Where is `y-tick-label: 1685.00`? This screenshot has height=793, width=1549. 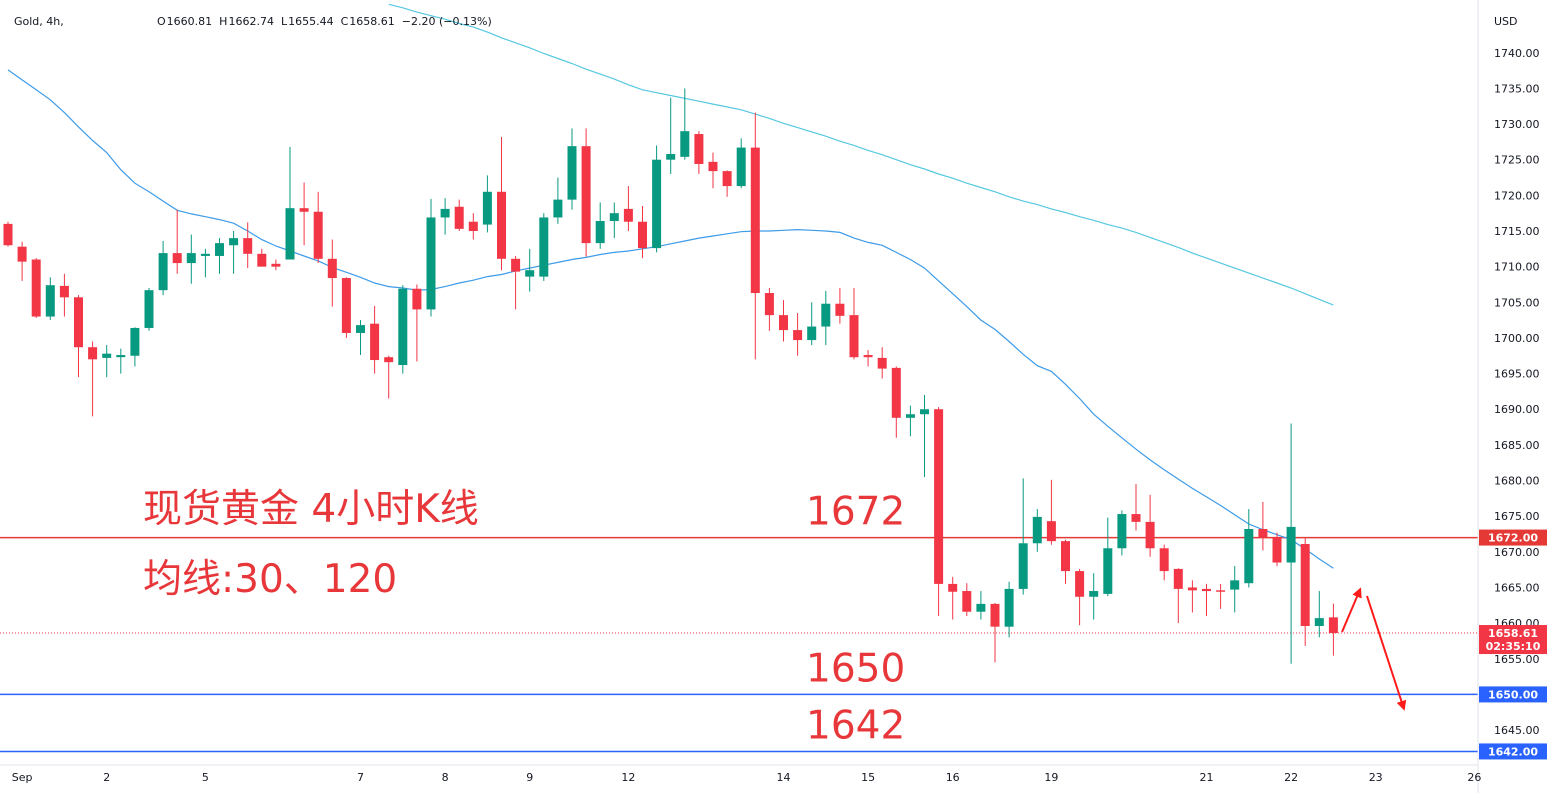 y-tick-label: 1685.00 is located at coordinates (1517, 445).